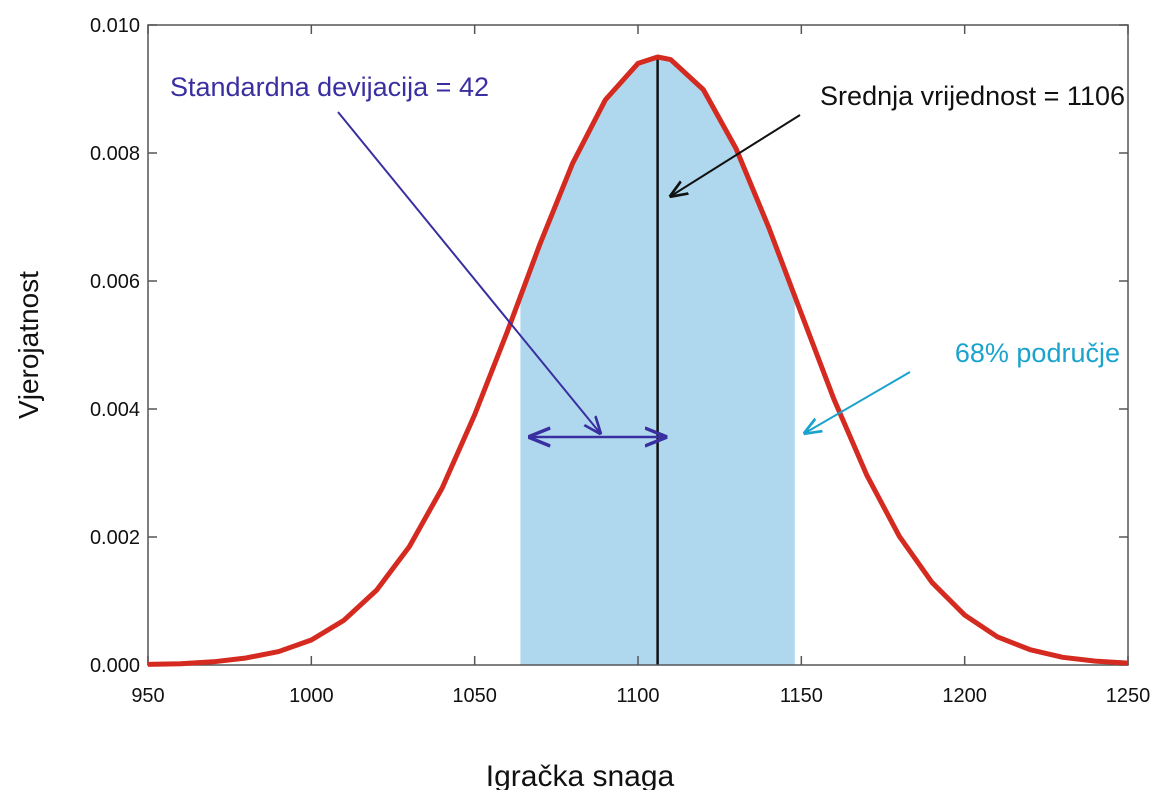 This screenshot has height=790, width=1161. Describe the element at coordinates (28, 345) in the screenshot. I see `y-axis-label: Vjerojatnost` at that location.